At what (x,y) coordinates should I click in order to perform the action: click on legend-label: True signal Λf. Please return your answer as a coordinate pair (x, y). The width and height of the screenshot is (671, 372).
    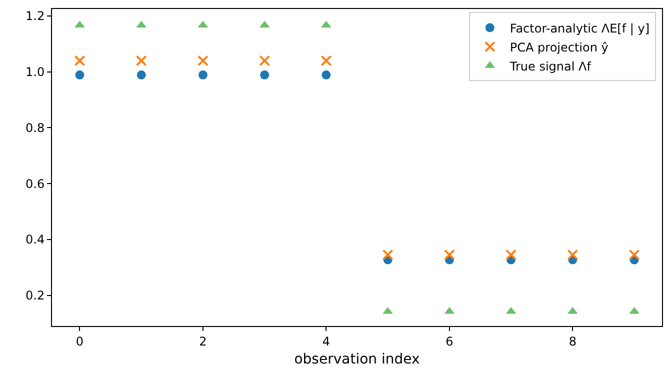
    Looking at the image, I should click on (550, 66).